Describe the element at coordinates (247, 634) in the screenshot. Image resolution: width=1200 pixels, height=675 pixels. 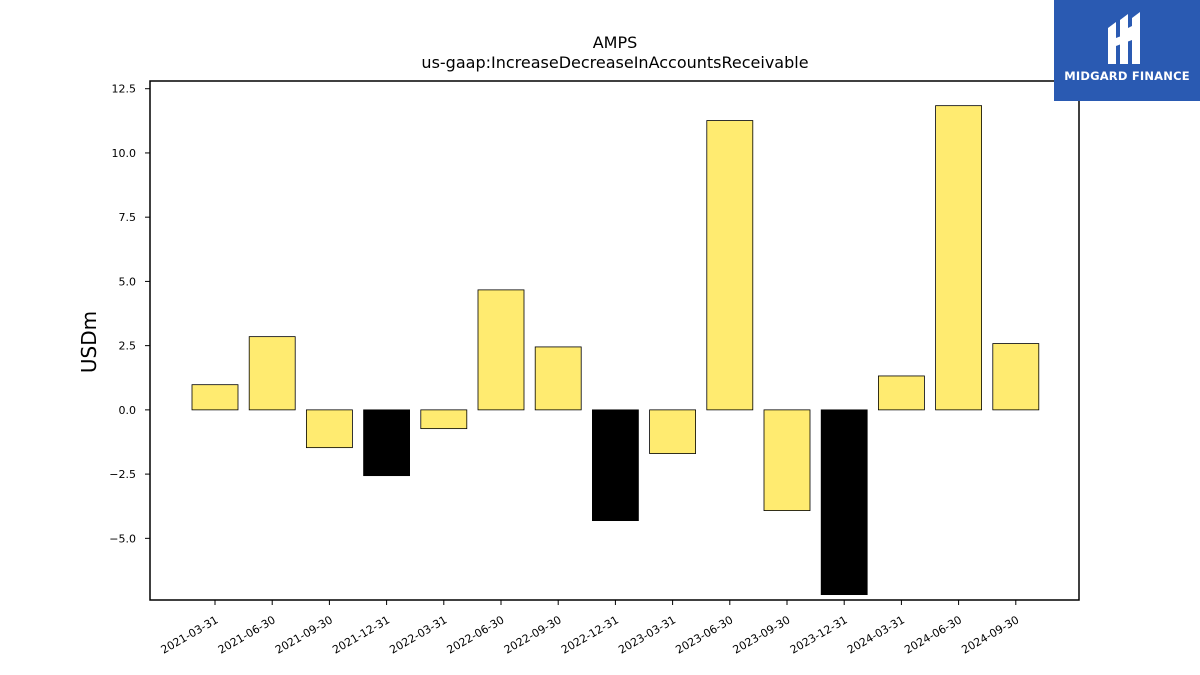
I see `x-tick-label: 2021-06-30` at that location.